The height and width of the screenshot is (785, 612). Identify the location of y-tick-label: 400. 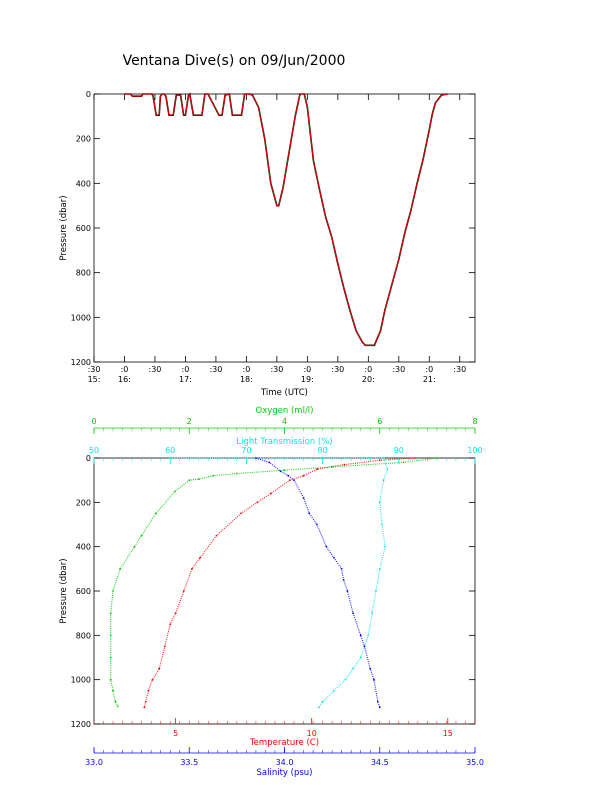
(83, 547).